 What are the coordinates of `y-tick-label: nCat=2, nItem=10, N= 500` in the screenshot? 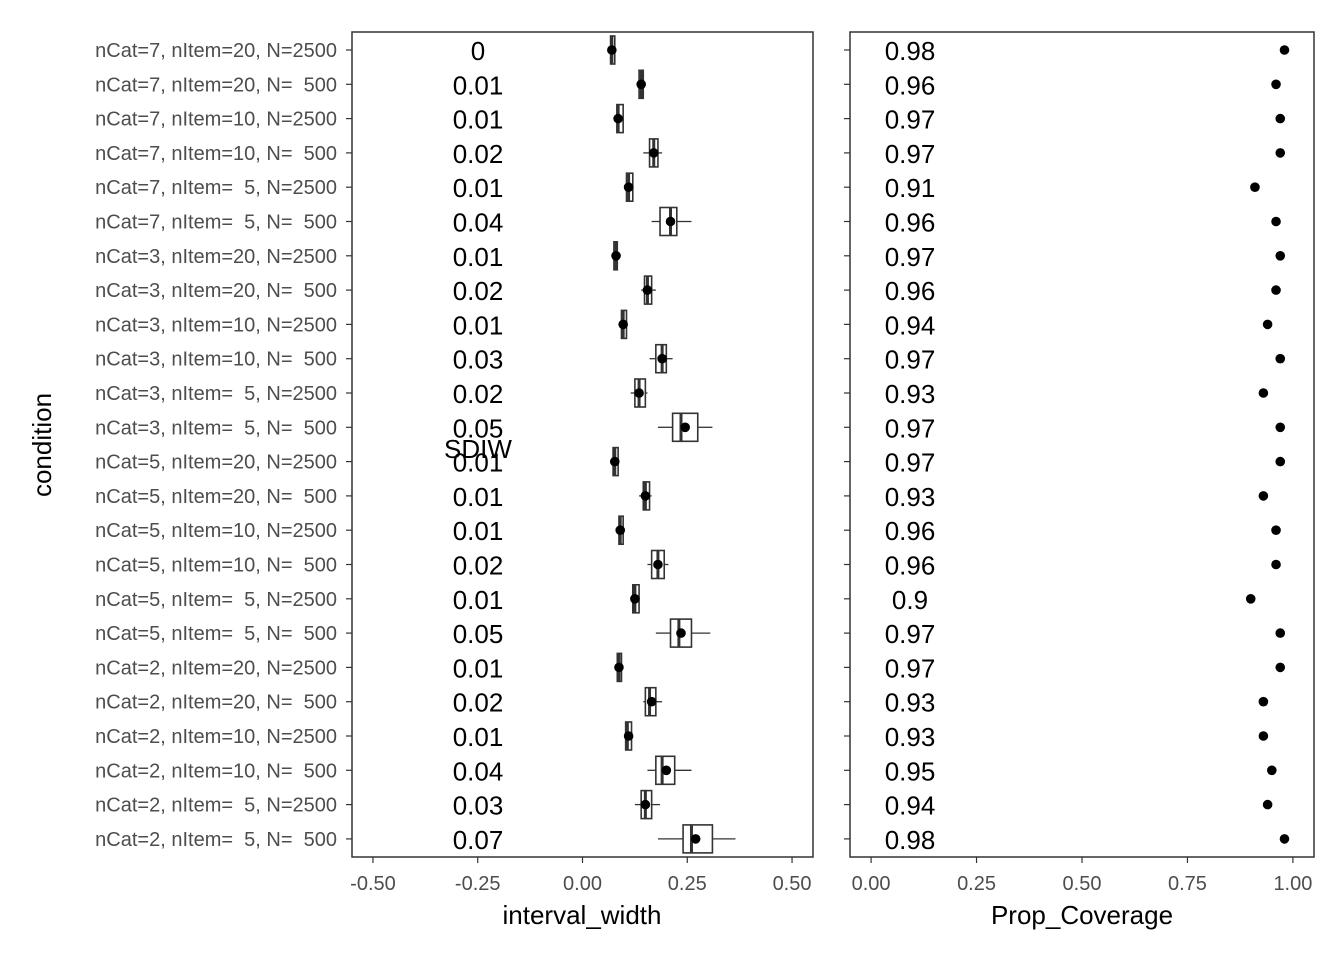 It's located at (216, 771).